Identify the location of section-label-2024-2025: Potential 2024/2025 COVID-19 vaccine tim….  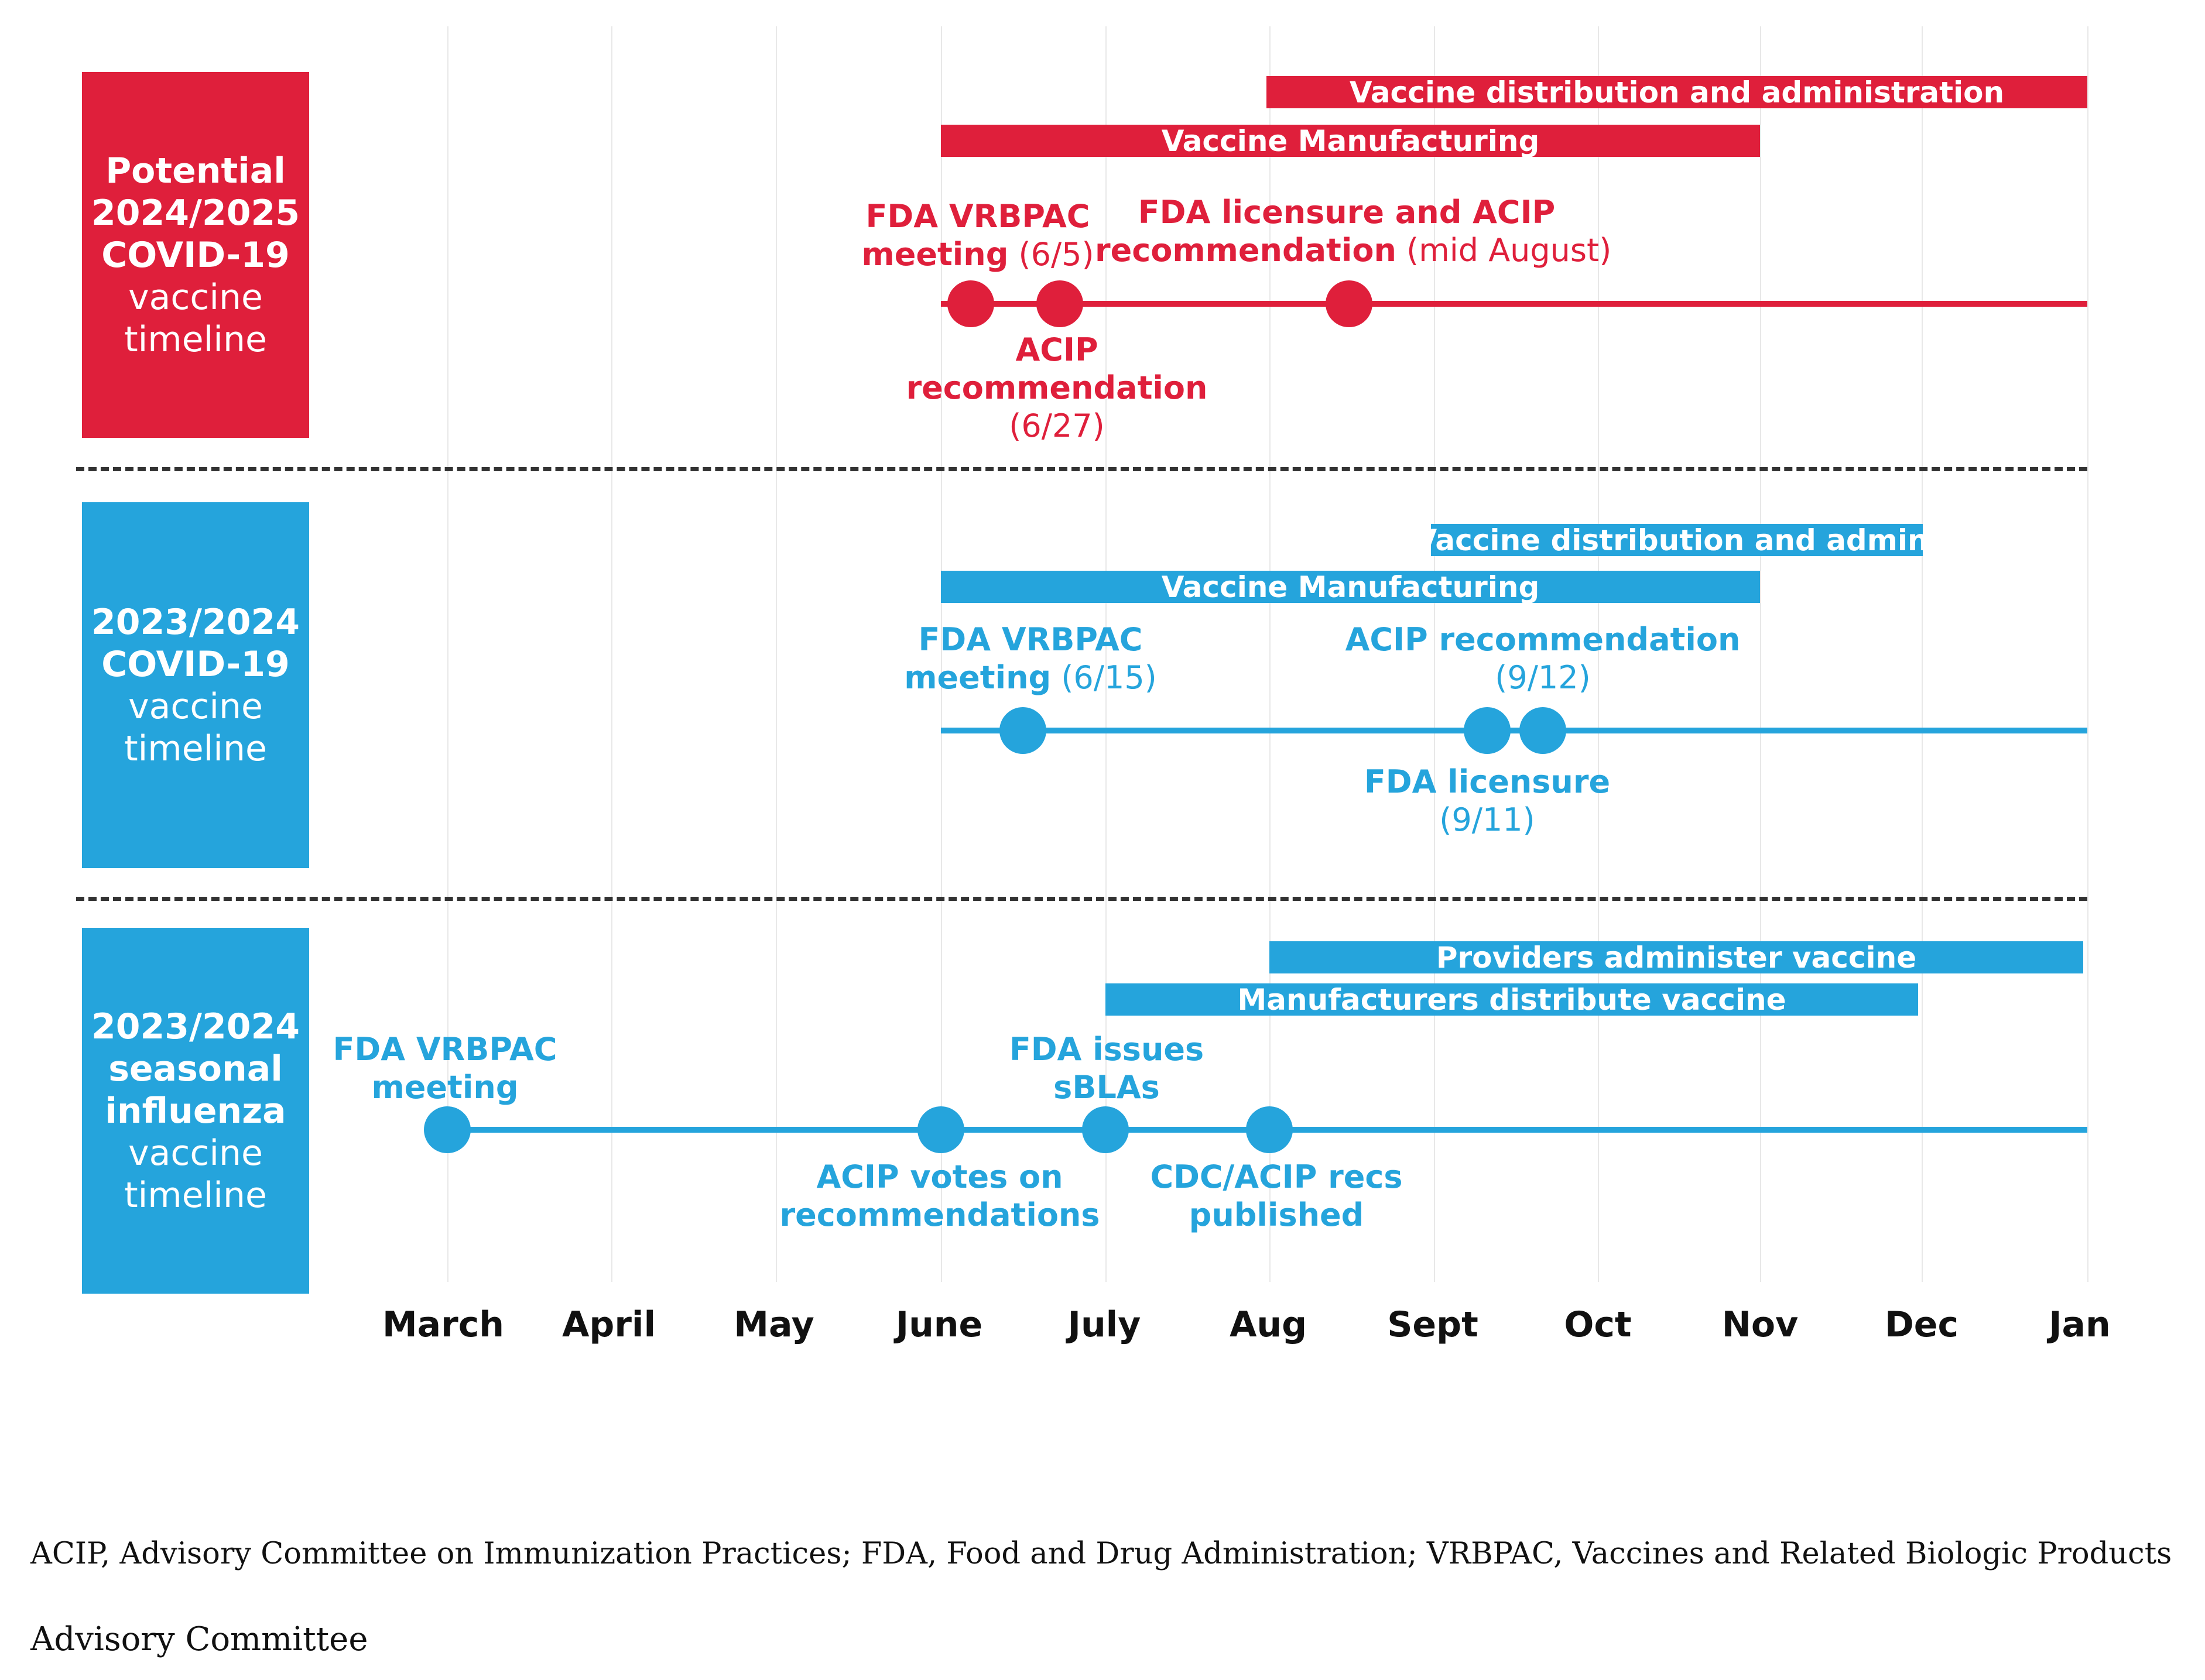
(196, 255).